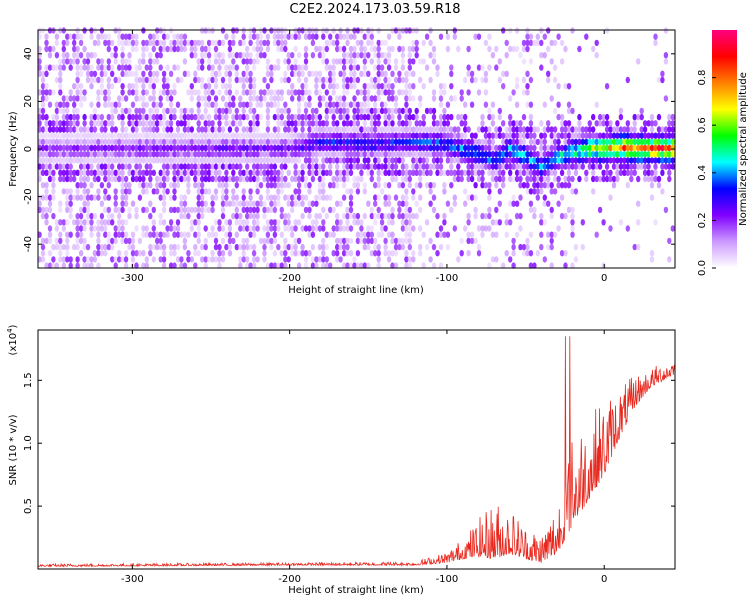  What do you see at coordinates (28, 101) in the screenshot?
I see `y-tick-label: 20` at bounding box center [28, 101].